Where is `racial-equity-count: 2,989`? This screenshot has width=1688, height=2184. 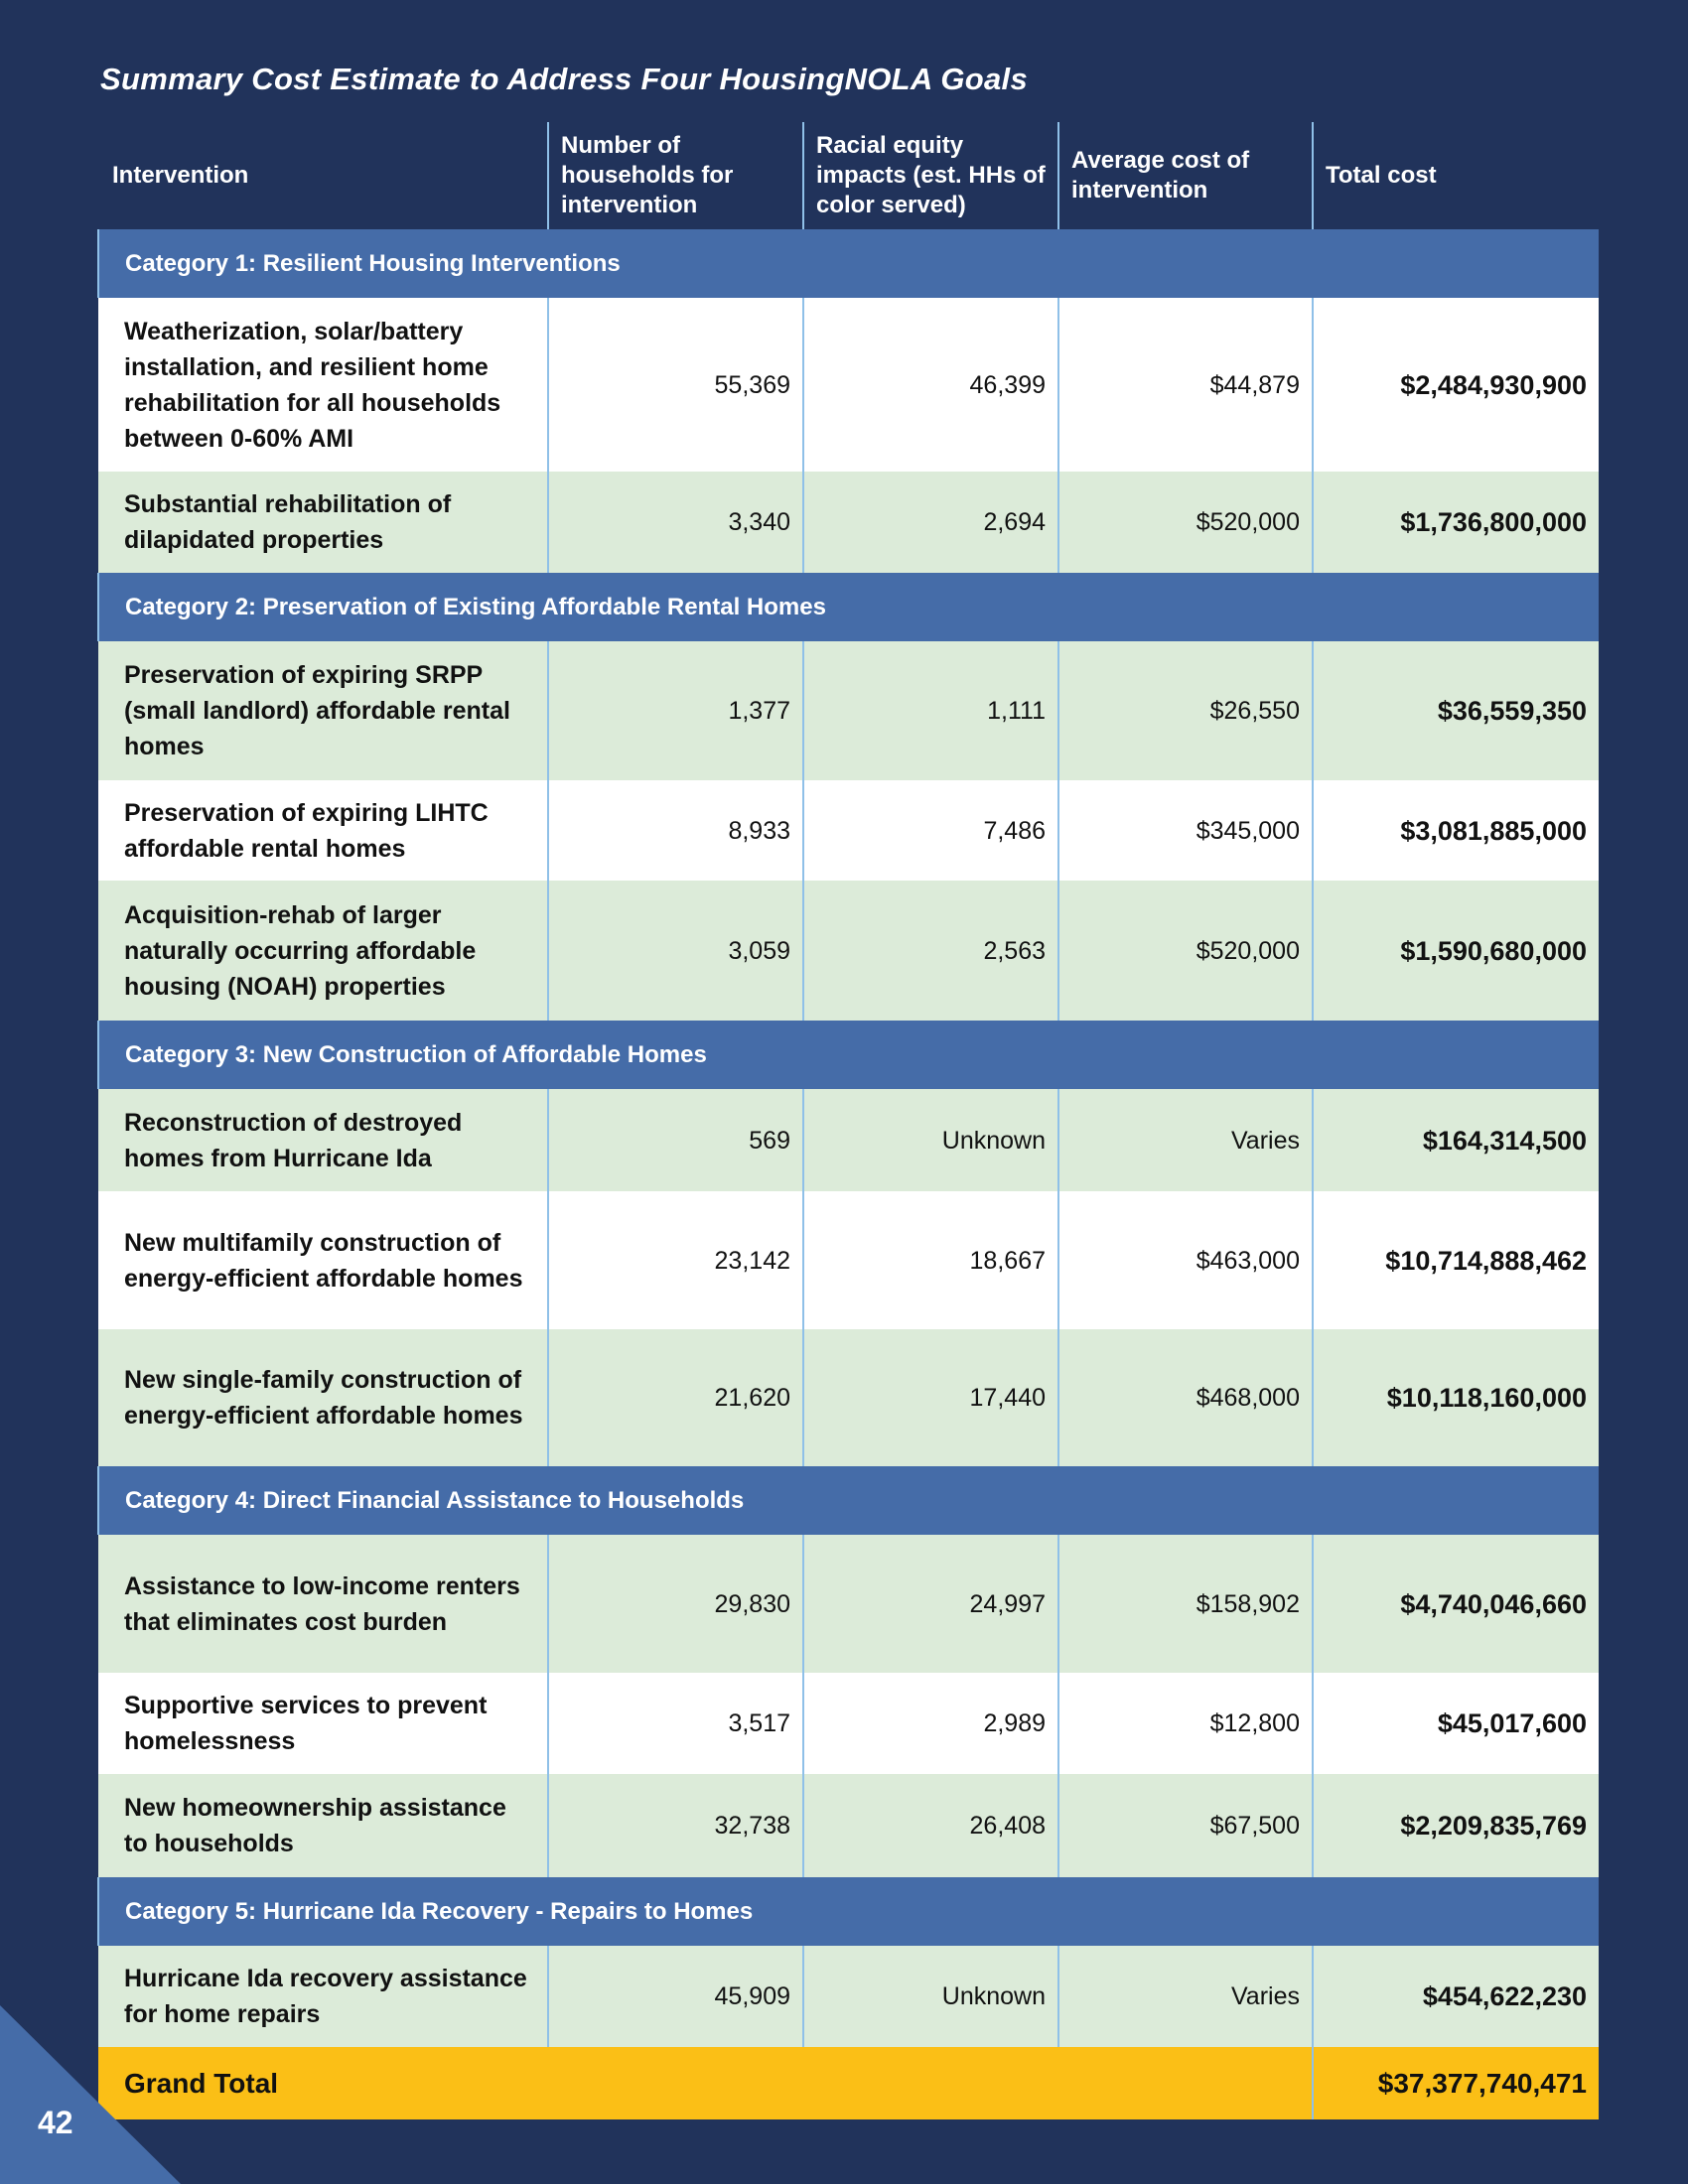
racial-equity-count: 2,989 is located at coordinates (930, 1723).